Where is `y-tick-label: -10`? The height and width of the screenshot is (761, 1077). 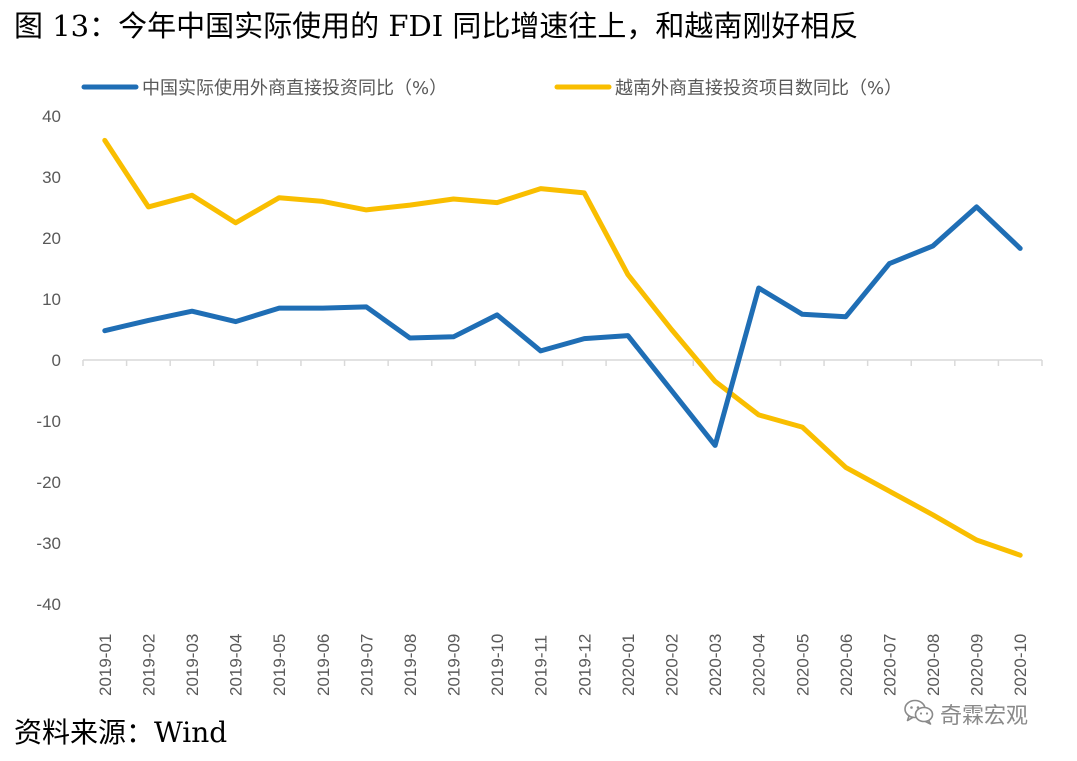
y-tick-label: -10 is located at coordinates (48, 421).